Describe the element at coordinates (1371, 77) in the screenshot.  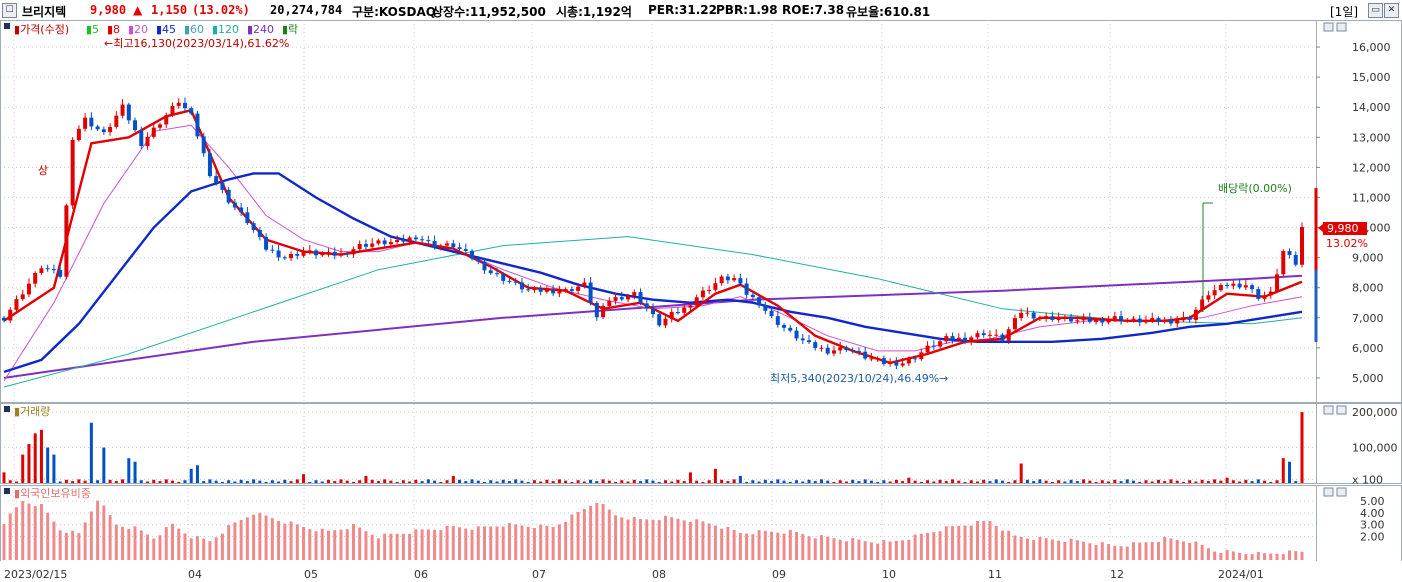
I see `price-tick-label: 15,000` at that location.